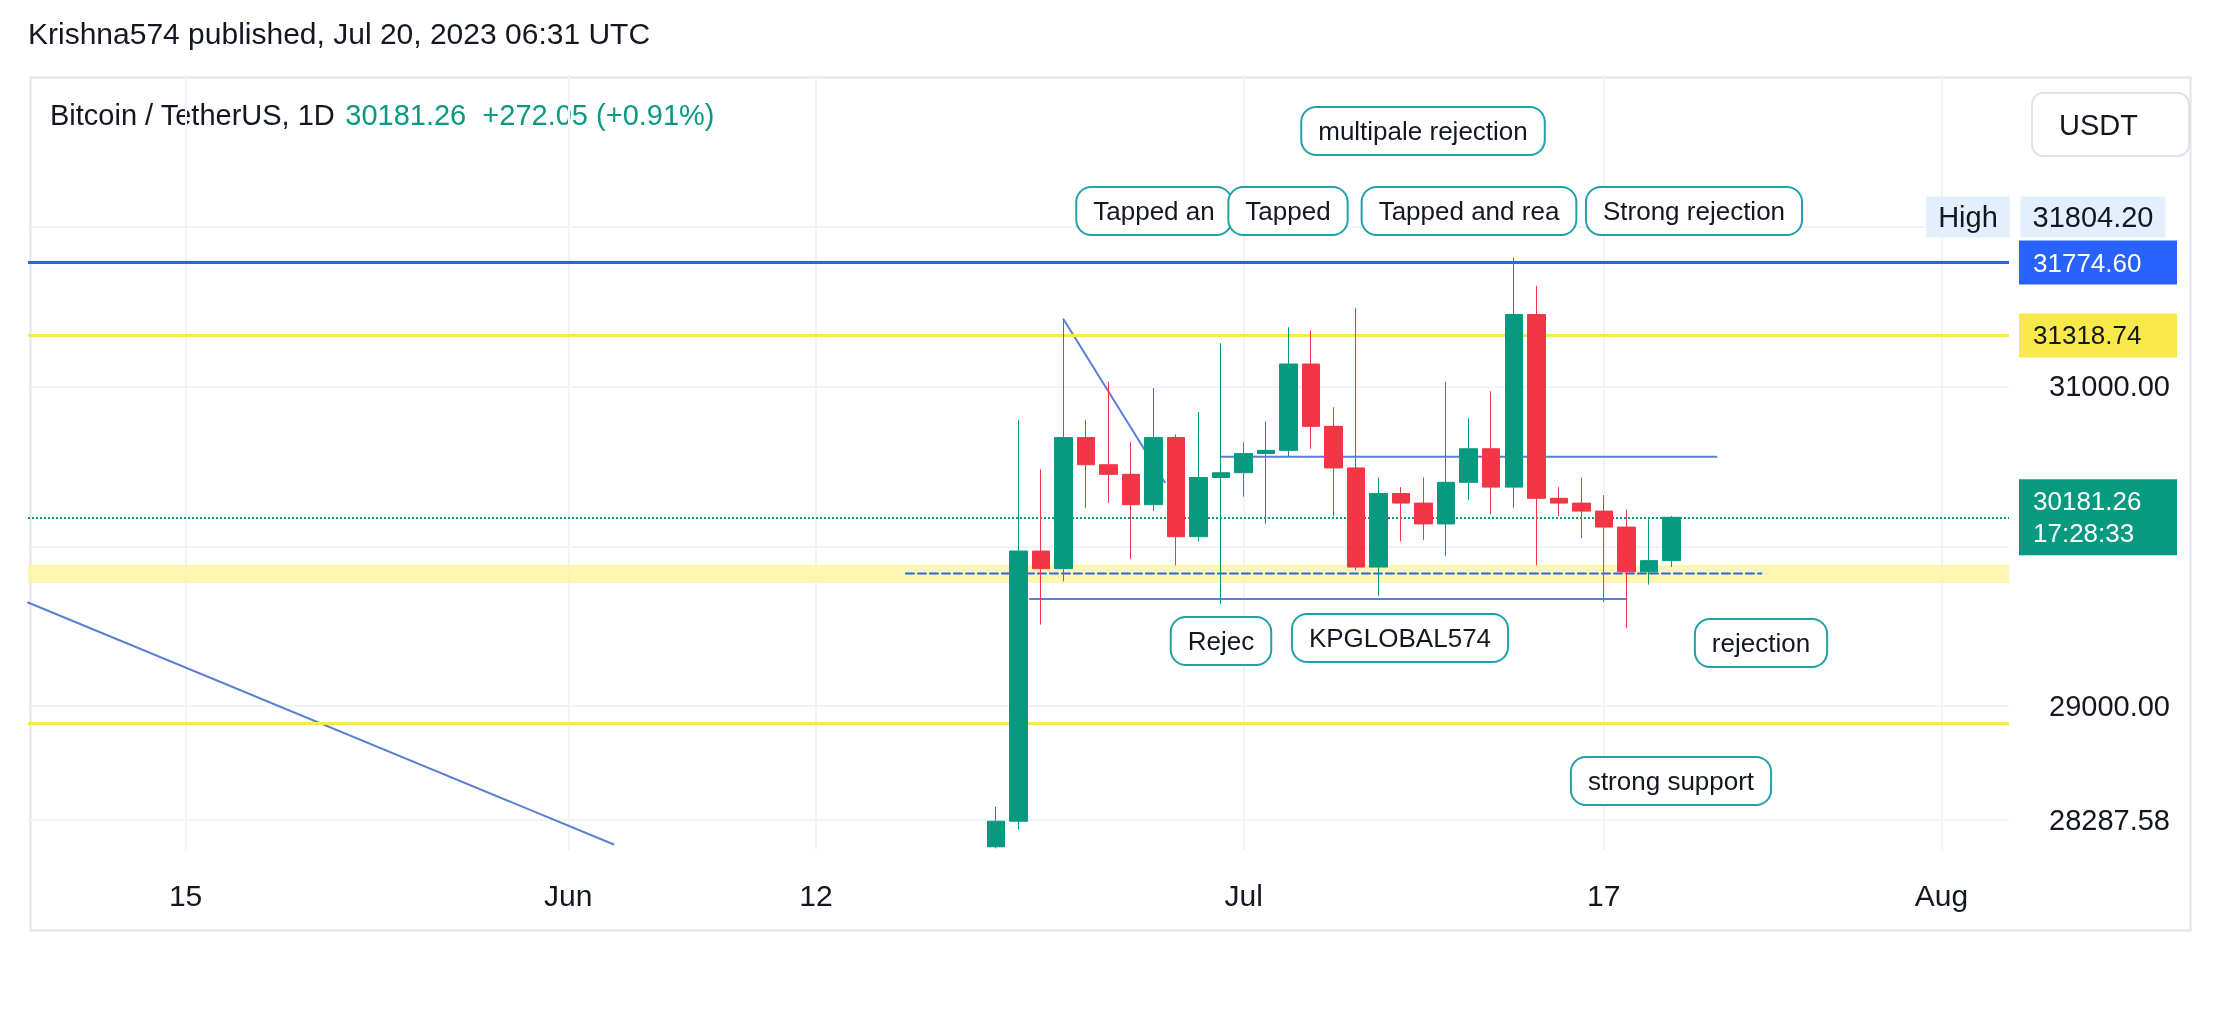  I want to click on annotation: KPGLOBAL574, so click(1400, 638).